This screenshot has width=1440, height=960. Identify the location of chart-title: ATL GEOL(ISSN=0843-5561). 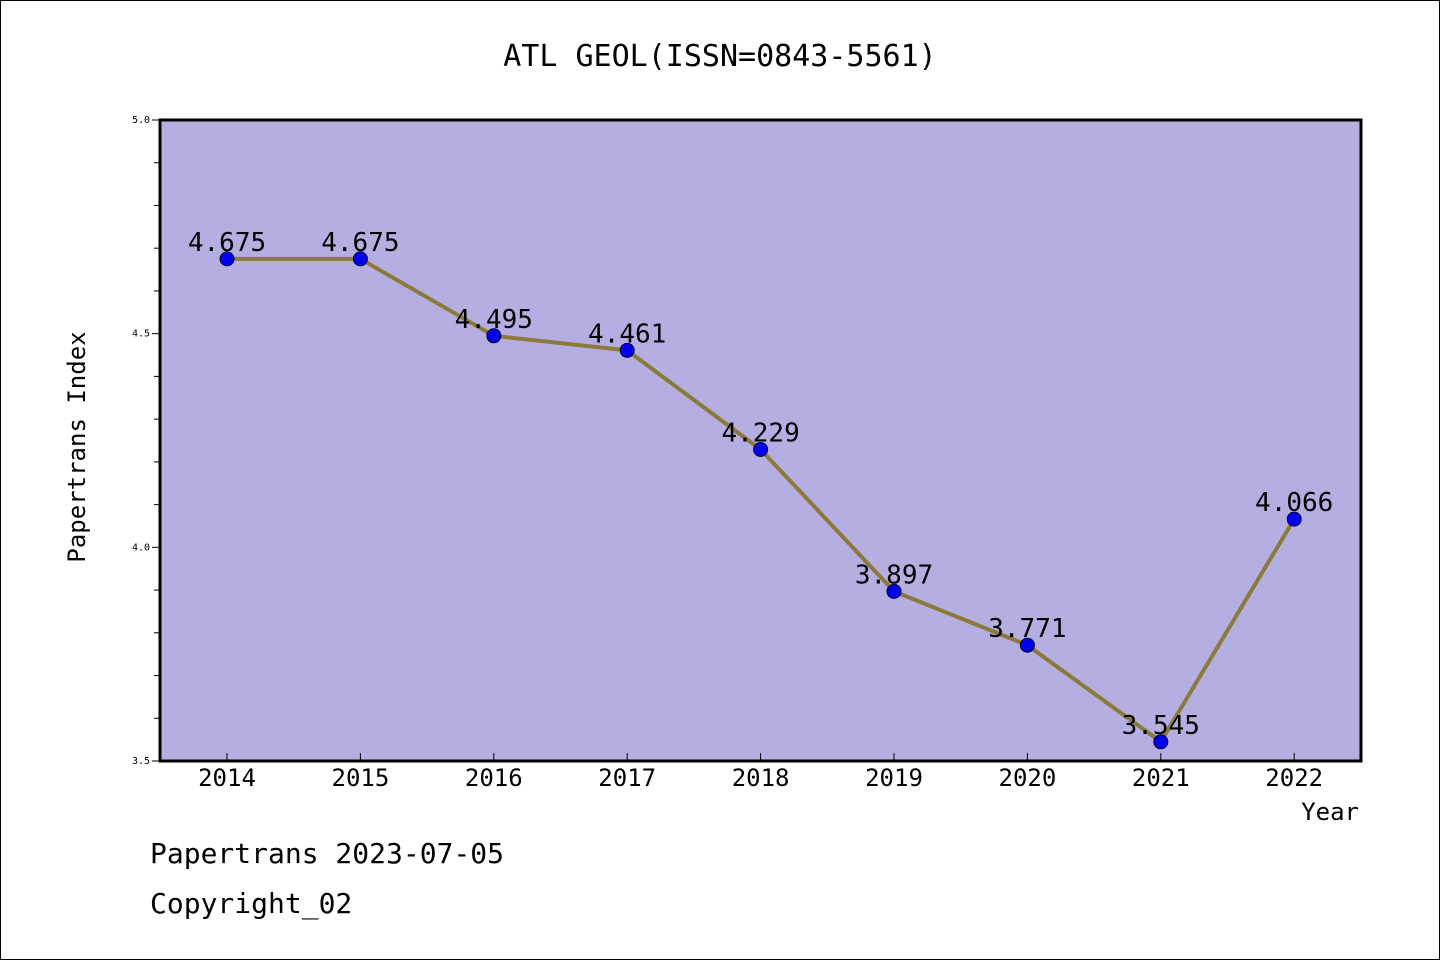
(719, 56).